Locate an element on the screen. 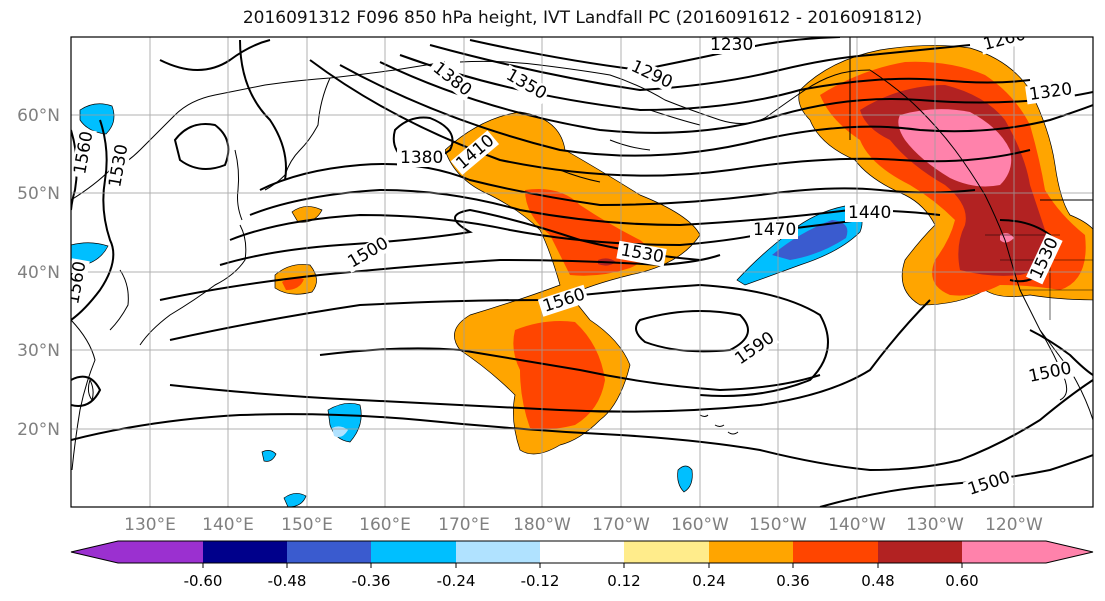 This screenshot has width=1105, height=601. lon-label-150e: 150°E is located at coordinates (307, 525).